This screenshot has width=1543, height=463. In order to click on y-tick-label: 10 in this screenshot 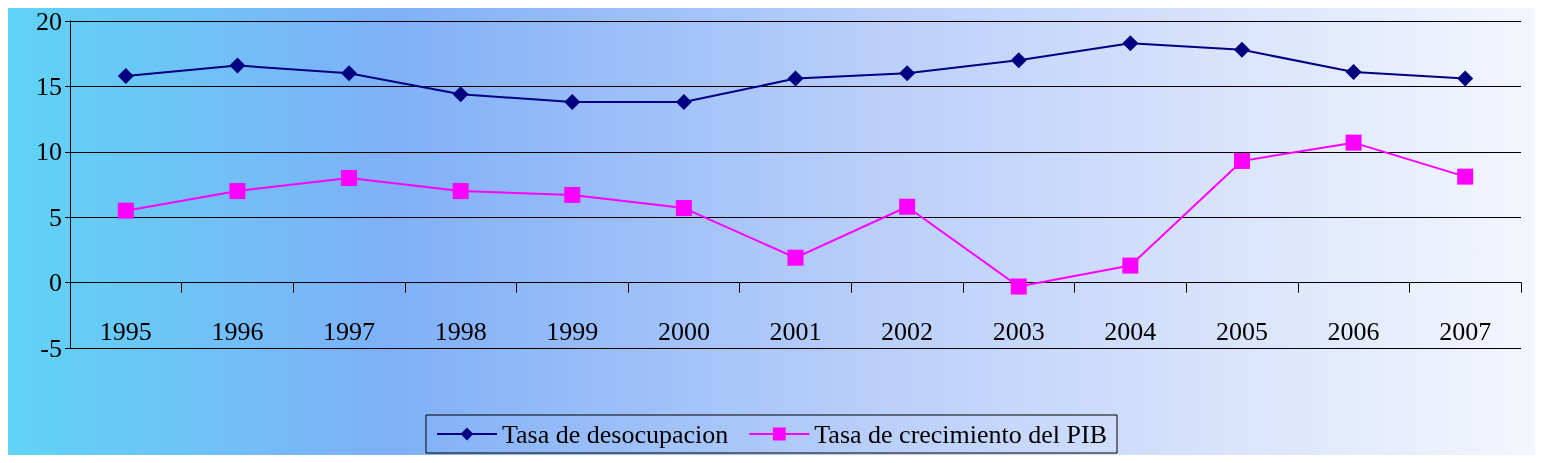, I will do `click(49, 152)`.